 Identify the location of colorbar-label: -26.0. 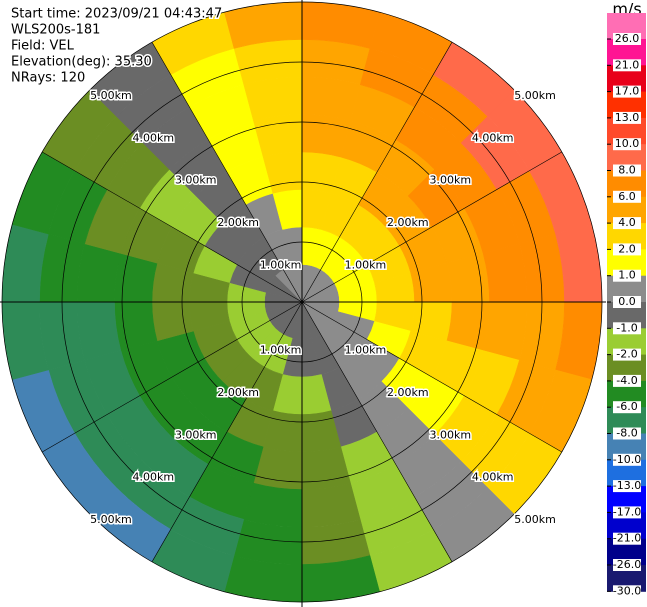
(627, 564).